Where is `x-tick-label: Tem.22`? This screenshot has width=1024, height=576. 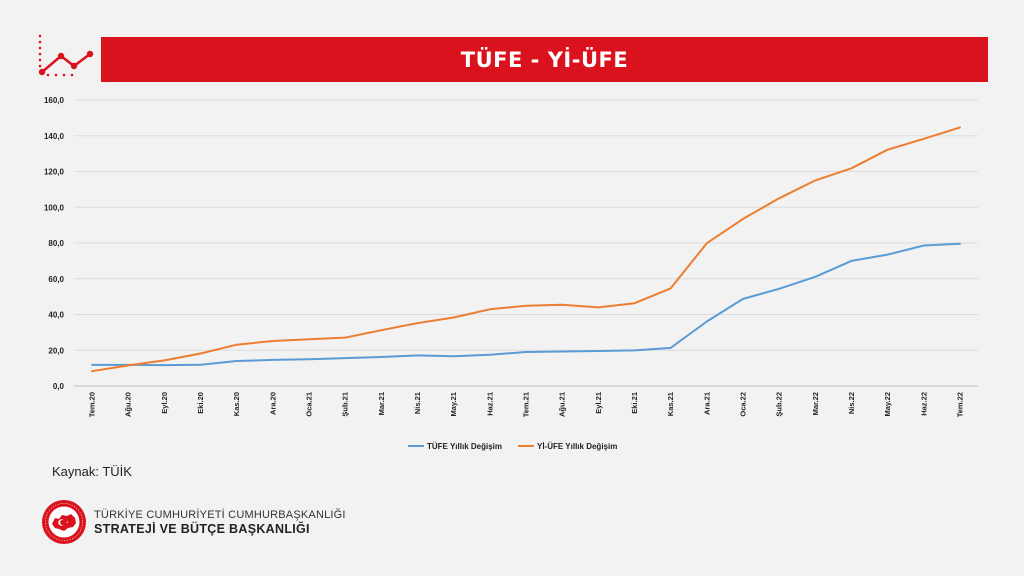 x-tick-label: Tem.22 is located at coordinates (959, 404).